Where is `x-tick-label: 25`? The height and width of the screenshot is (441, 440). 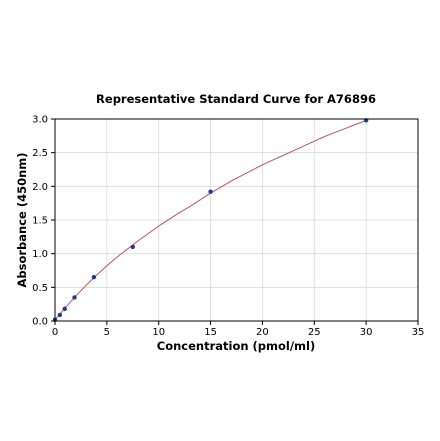
x-tick-label: 25 is located at coordinates (314, 332).